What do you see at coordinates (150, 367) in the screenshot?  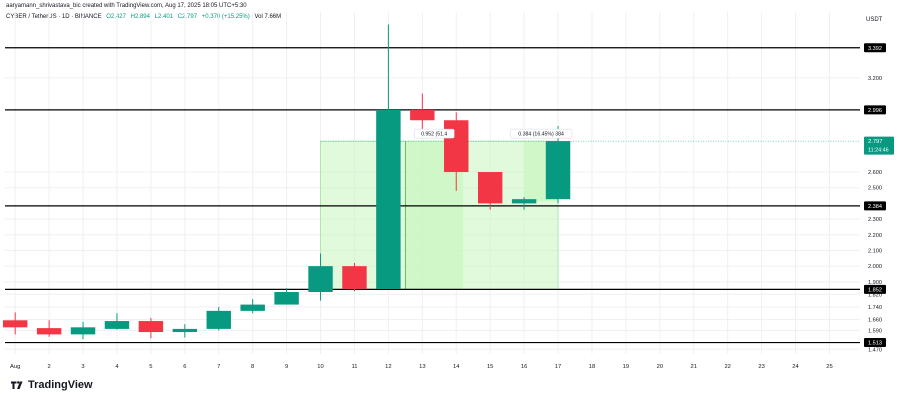 I see `x-tick-label: 5` at bounding box center [150, 367].